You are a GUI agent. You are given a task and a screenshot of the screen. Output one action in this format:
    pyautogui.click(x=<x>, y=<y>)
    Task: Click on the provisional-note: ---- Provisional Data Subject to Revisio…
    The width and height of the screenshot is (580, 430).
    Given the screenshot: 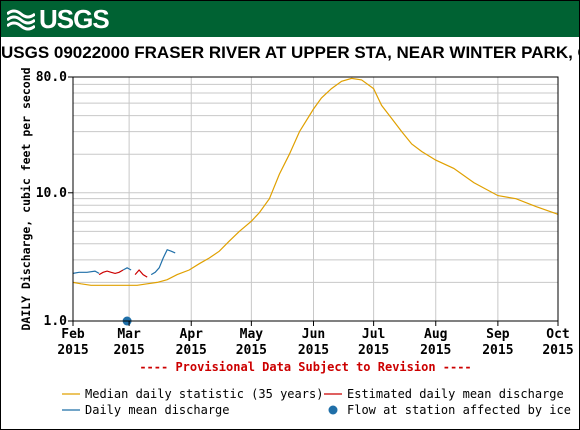 What is the action you would take?
    pyautogui.click(x=305, y=367)
    